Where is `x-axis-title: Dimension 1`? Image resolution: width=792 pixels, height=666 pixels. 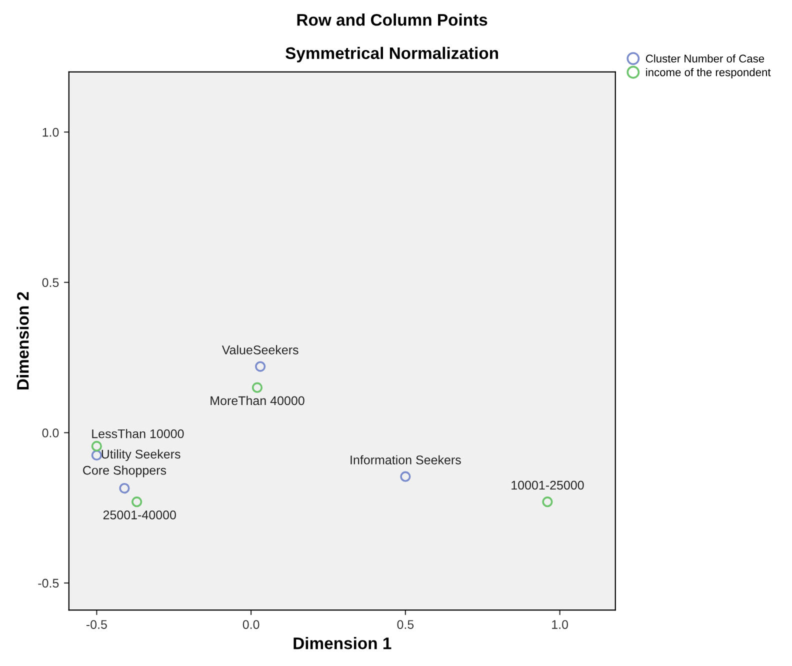
x-axis-title: Dimension 1 is located at coordinates (343, 643).